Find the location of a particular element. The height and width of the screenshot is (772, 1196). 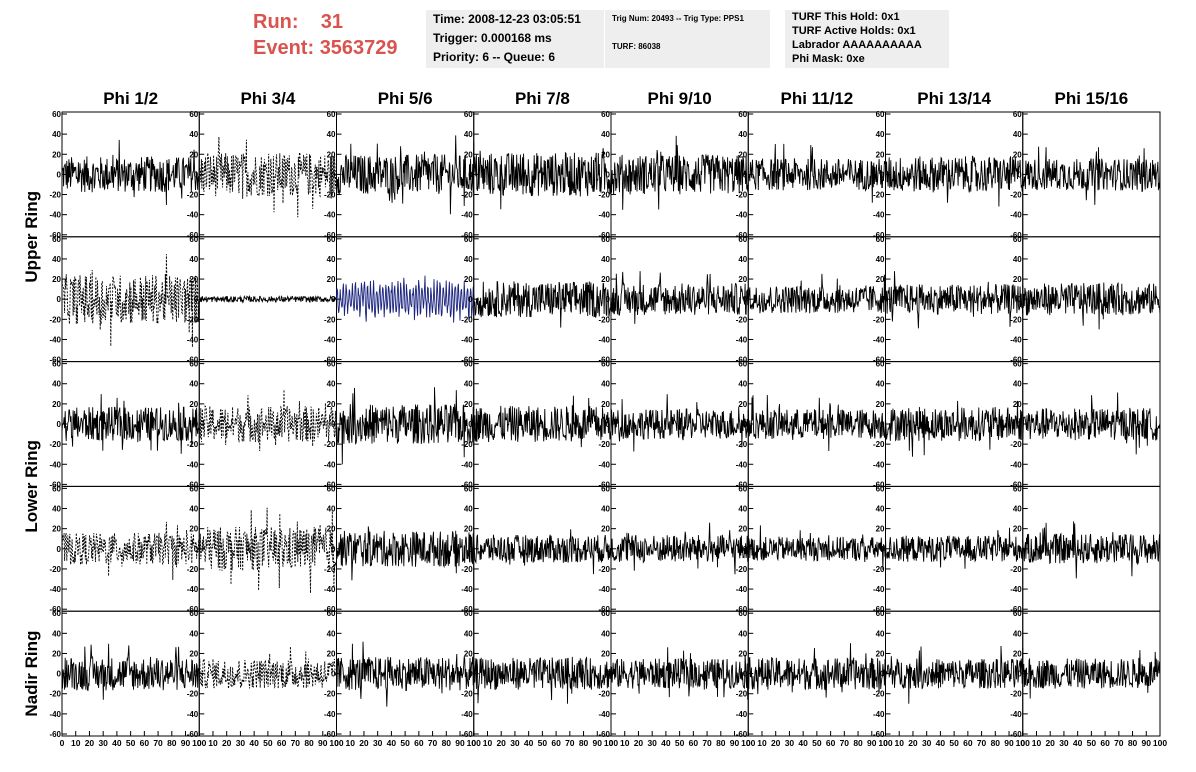

x-tick-label: 80 is located at coordinates (996, 743).